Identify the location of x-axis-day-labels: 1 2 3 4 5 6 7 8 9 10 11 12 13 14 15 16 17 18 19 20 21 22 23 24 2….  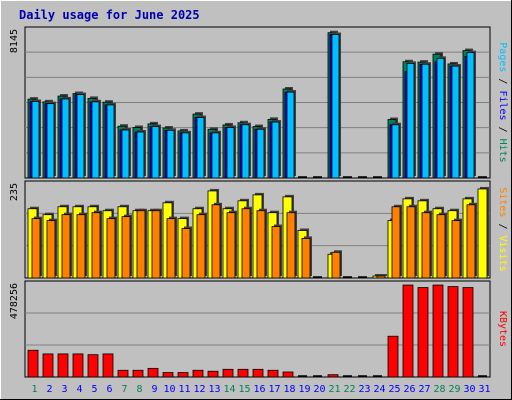
(260, 389).